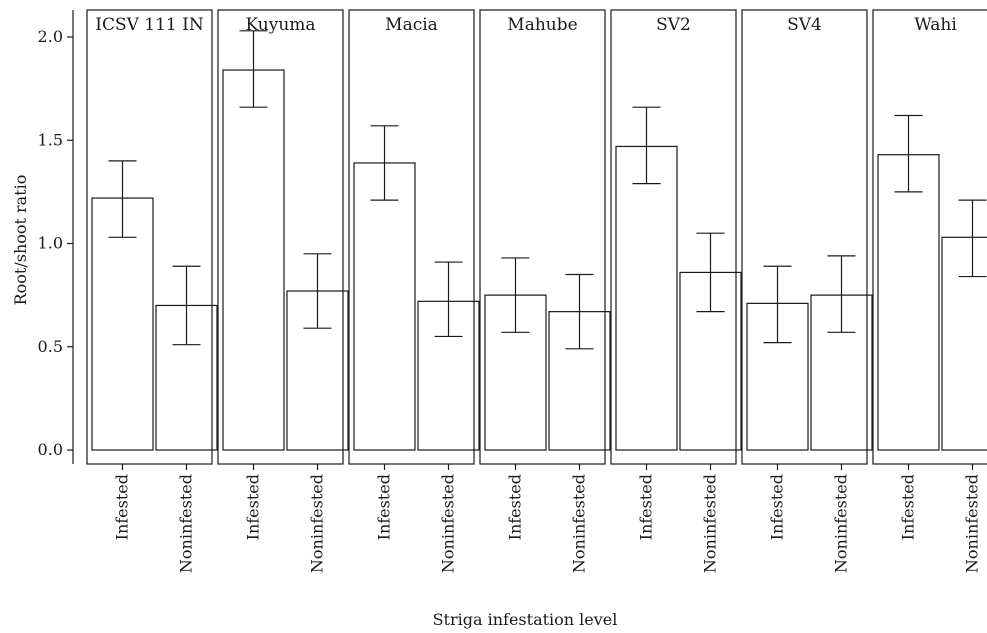 The image size is (987, 633). I want to click on panel-macia: Macia Infested Noninfested, so click(414, 291).